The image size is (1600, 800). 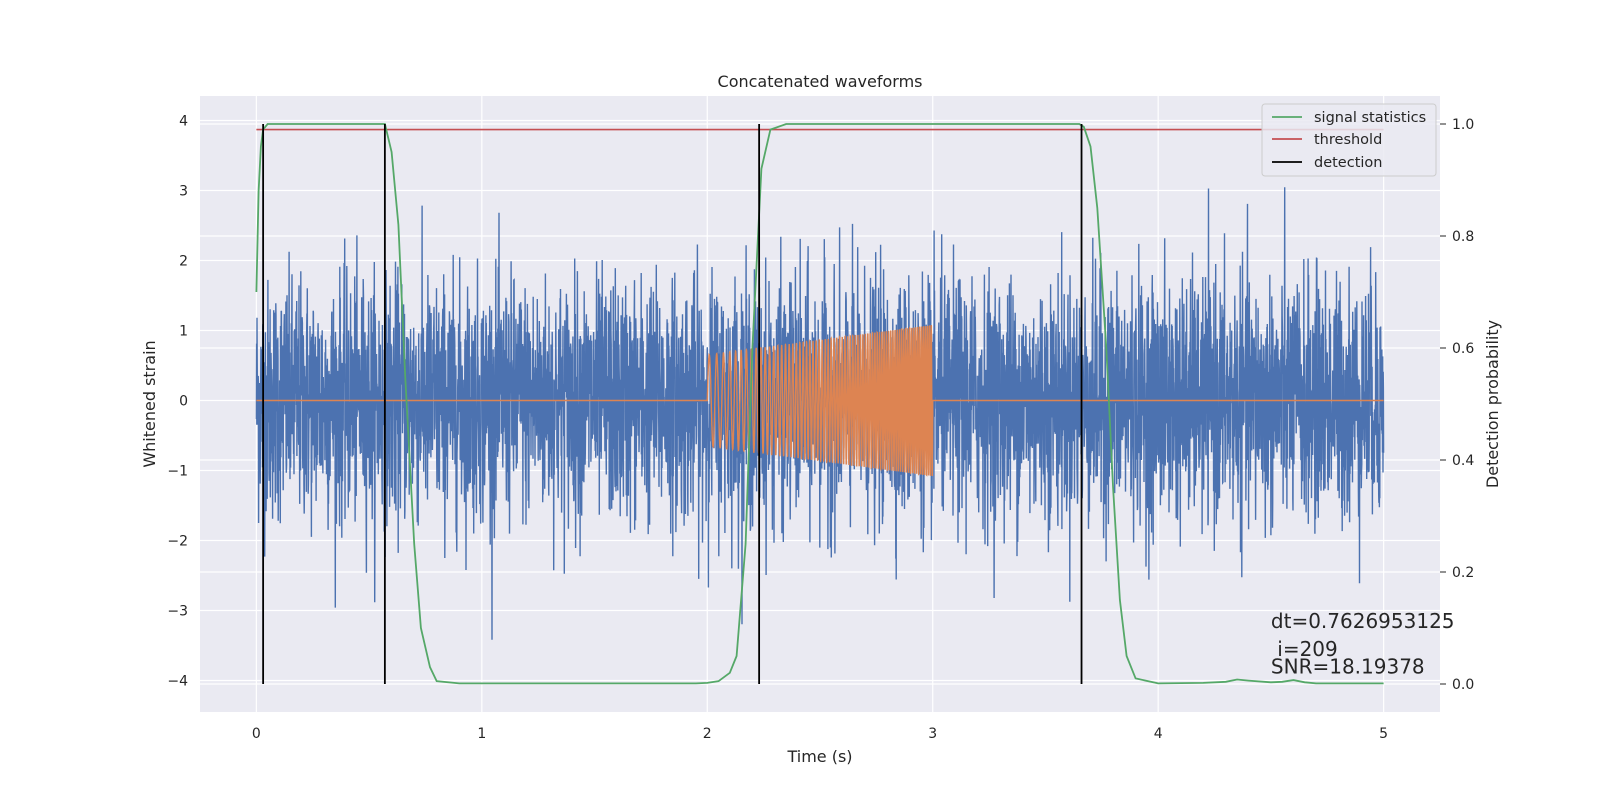 I want to click on x-tick-label: 0, so click(x=256, y=734).